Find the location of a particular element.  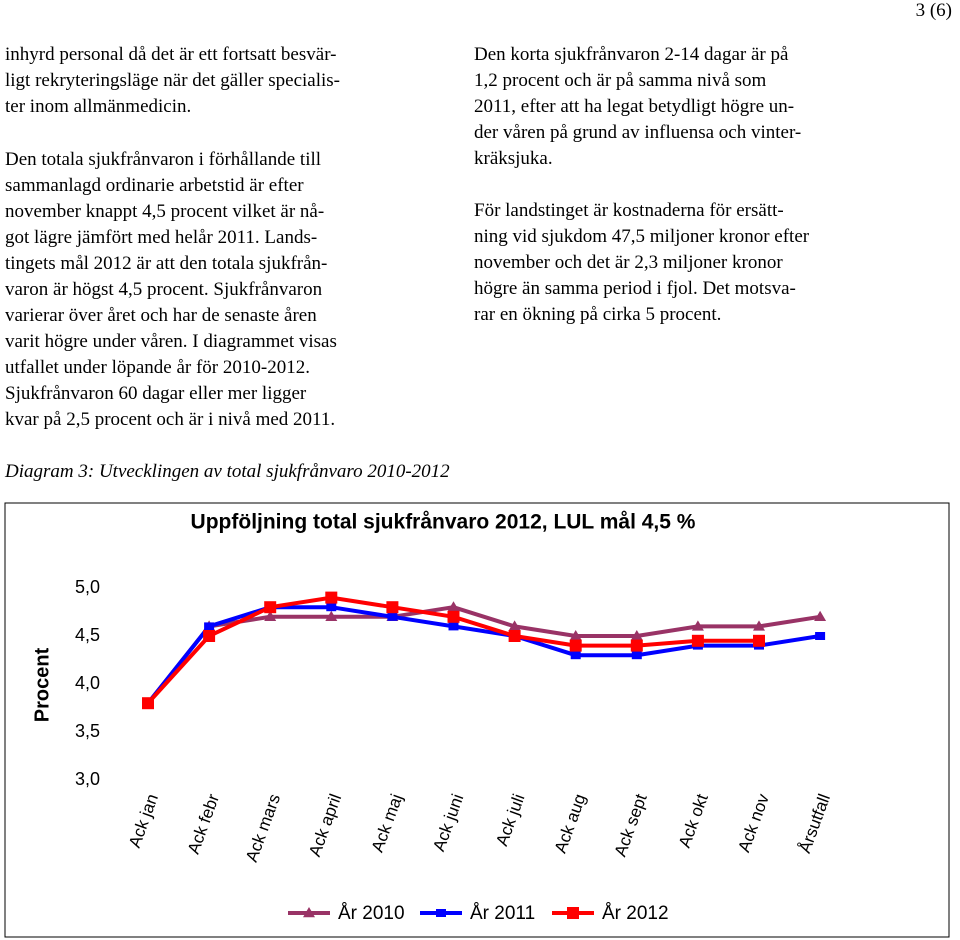

x-tick-label: Ack febr is located at coordinates (203, 823).